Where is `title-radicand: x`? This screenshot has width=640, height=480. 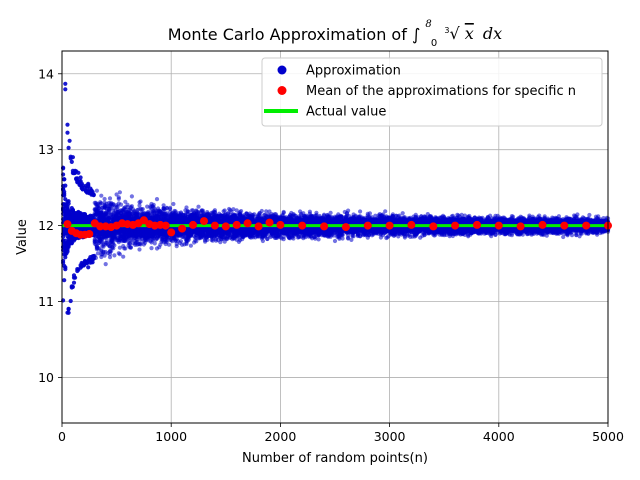 title-radicand: x is located at coordinates (469, 33).